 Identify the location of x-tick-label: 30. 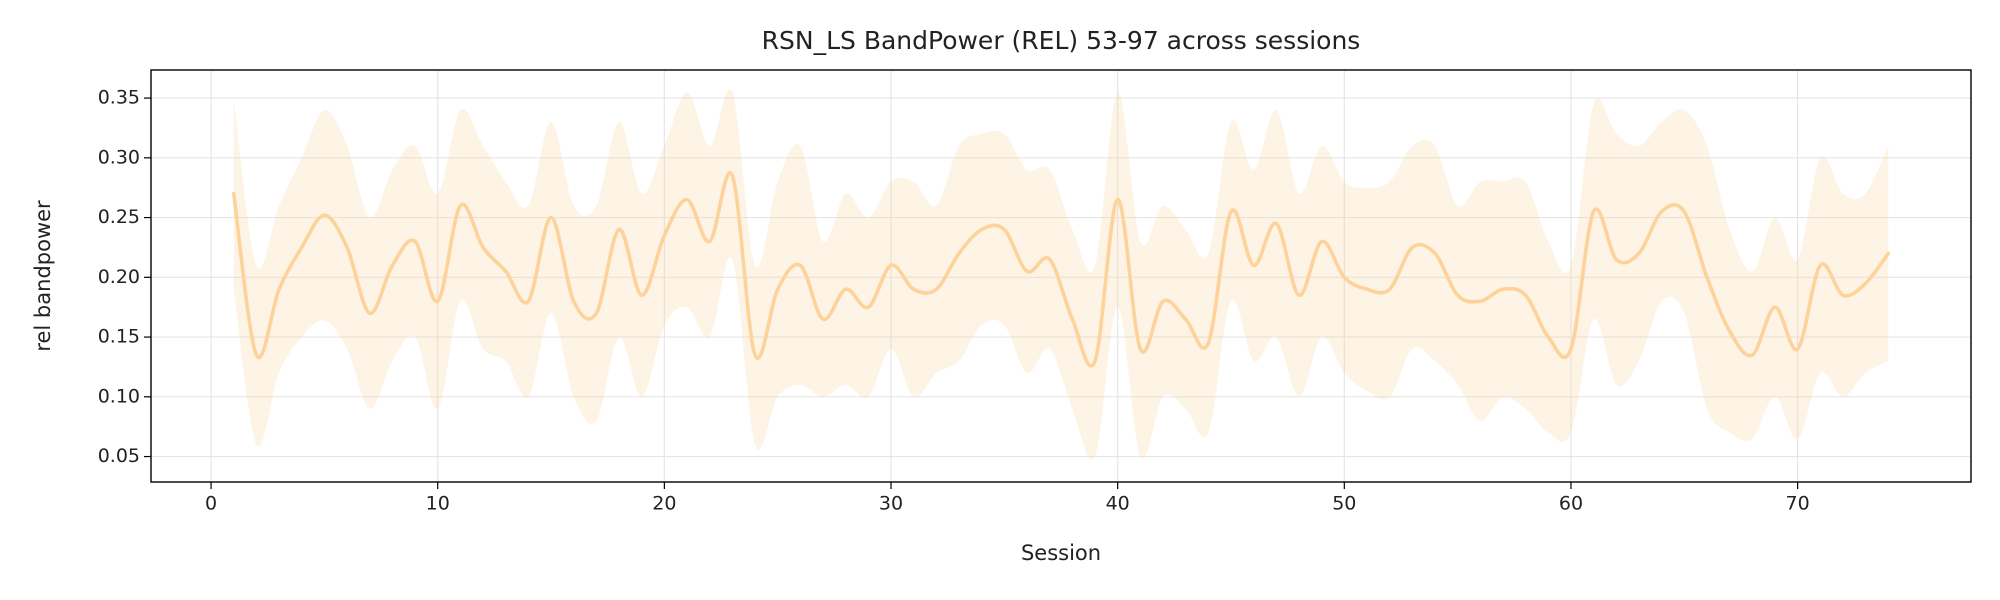
(891, 504).